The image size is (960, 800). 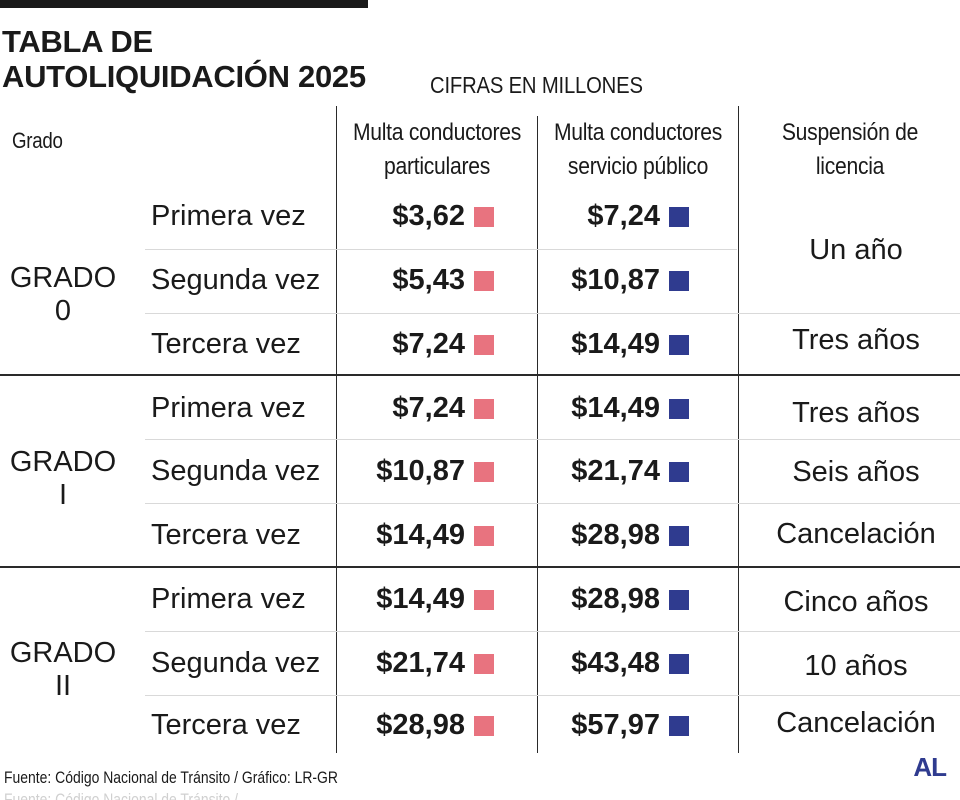 What do you see at coordinates (420, 471) in the screenshot?
I see `particulares-value: $10,87` at bounding box center [420, 471].